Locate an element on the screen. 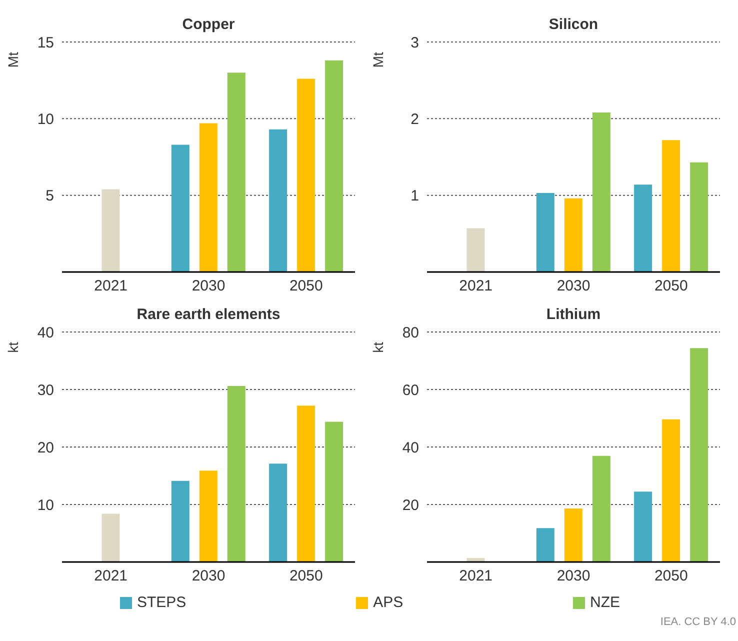 This screenshot has width=738, height=641. text: IEA. CC BY 4.0 is located at coordinates (698, 622).